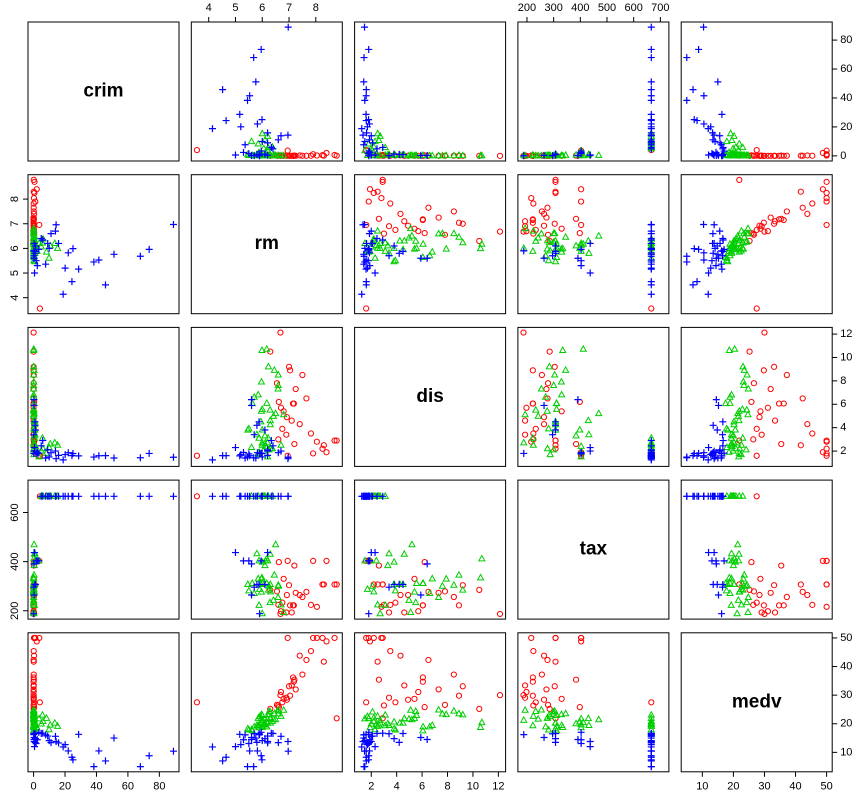 This screenshot has height=801, width=868. What do you see at coordinates (702, 787) in the screenshot?
I see `x-tick-label: 10` at bounding box center [702, 787].